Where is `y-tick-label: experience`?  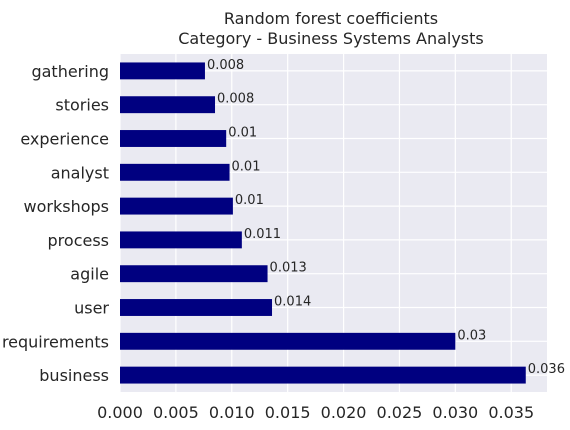 y-tick-label: experience is located at coordinates (64, 139).